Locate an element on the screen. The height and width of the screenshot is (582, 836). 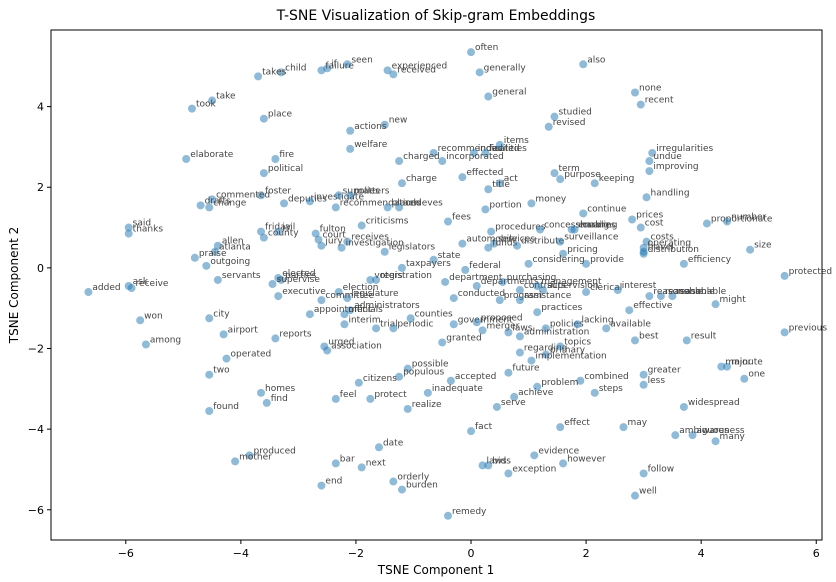
x-tick-label: 6 is located at coordinates (816, 553).